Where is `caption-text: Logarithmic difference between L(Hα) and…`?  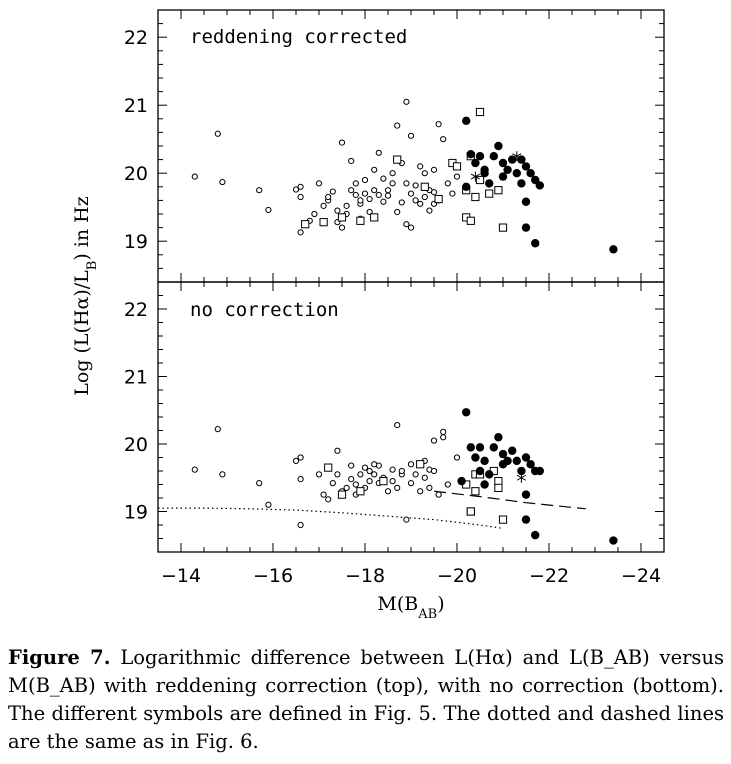
caption-text: Logarithmic difference between L(Hα) and… is located at coordinates (366, 699).